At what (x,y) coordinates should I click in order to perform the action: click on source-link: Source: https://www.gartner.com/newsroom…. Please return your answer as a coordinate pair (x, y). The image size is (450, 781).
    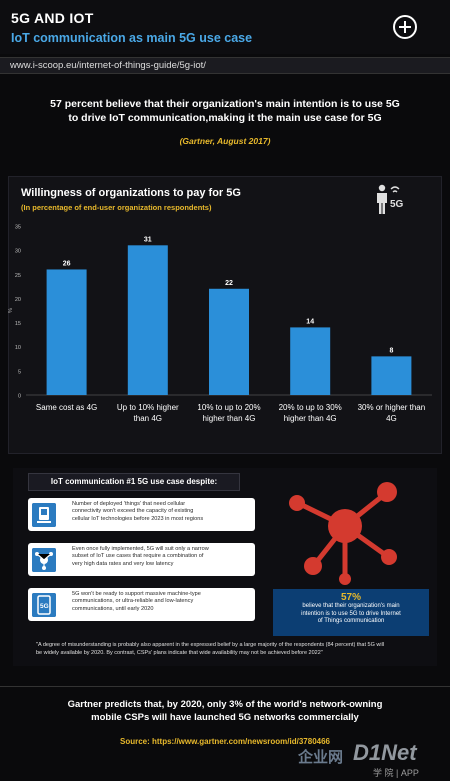
    Looking at the image, I should click on (225, 741).